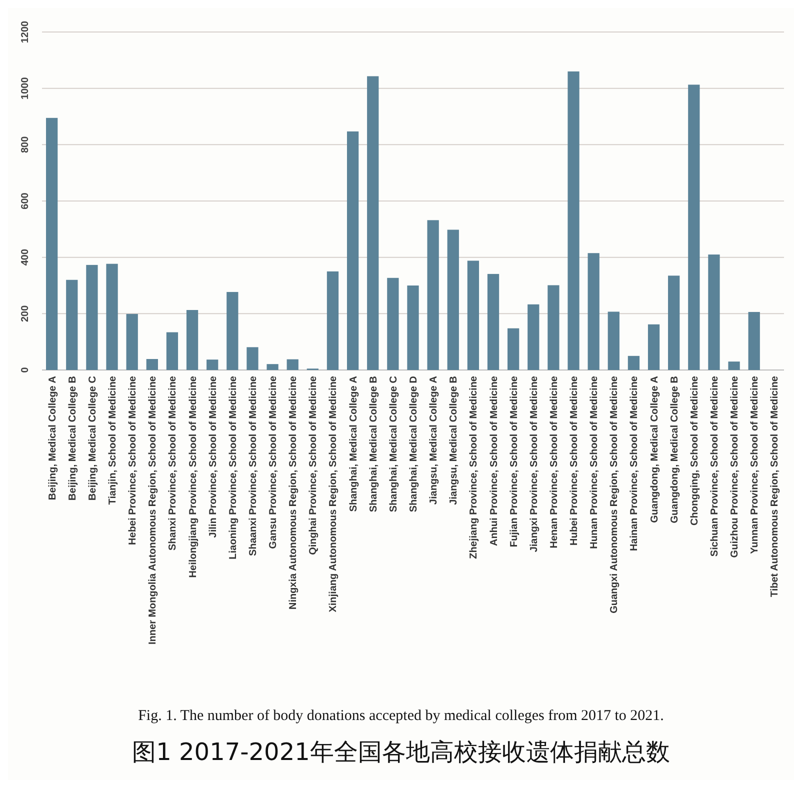  I want to click on text: 图1 2017-2021年全国各地高校接收遗体捐献总数, so click(401, 752).